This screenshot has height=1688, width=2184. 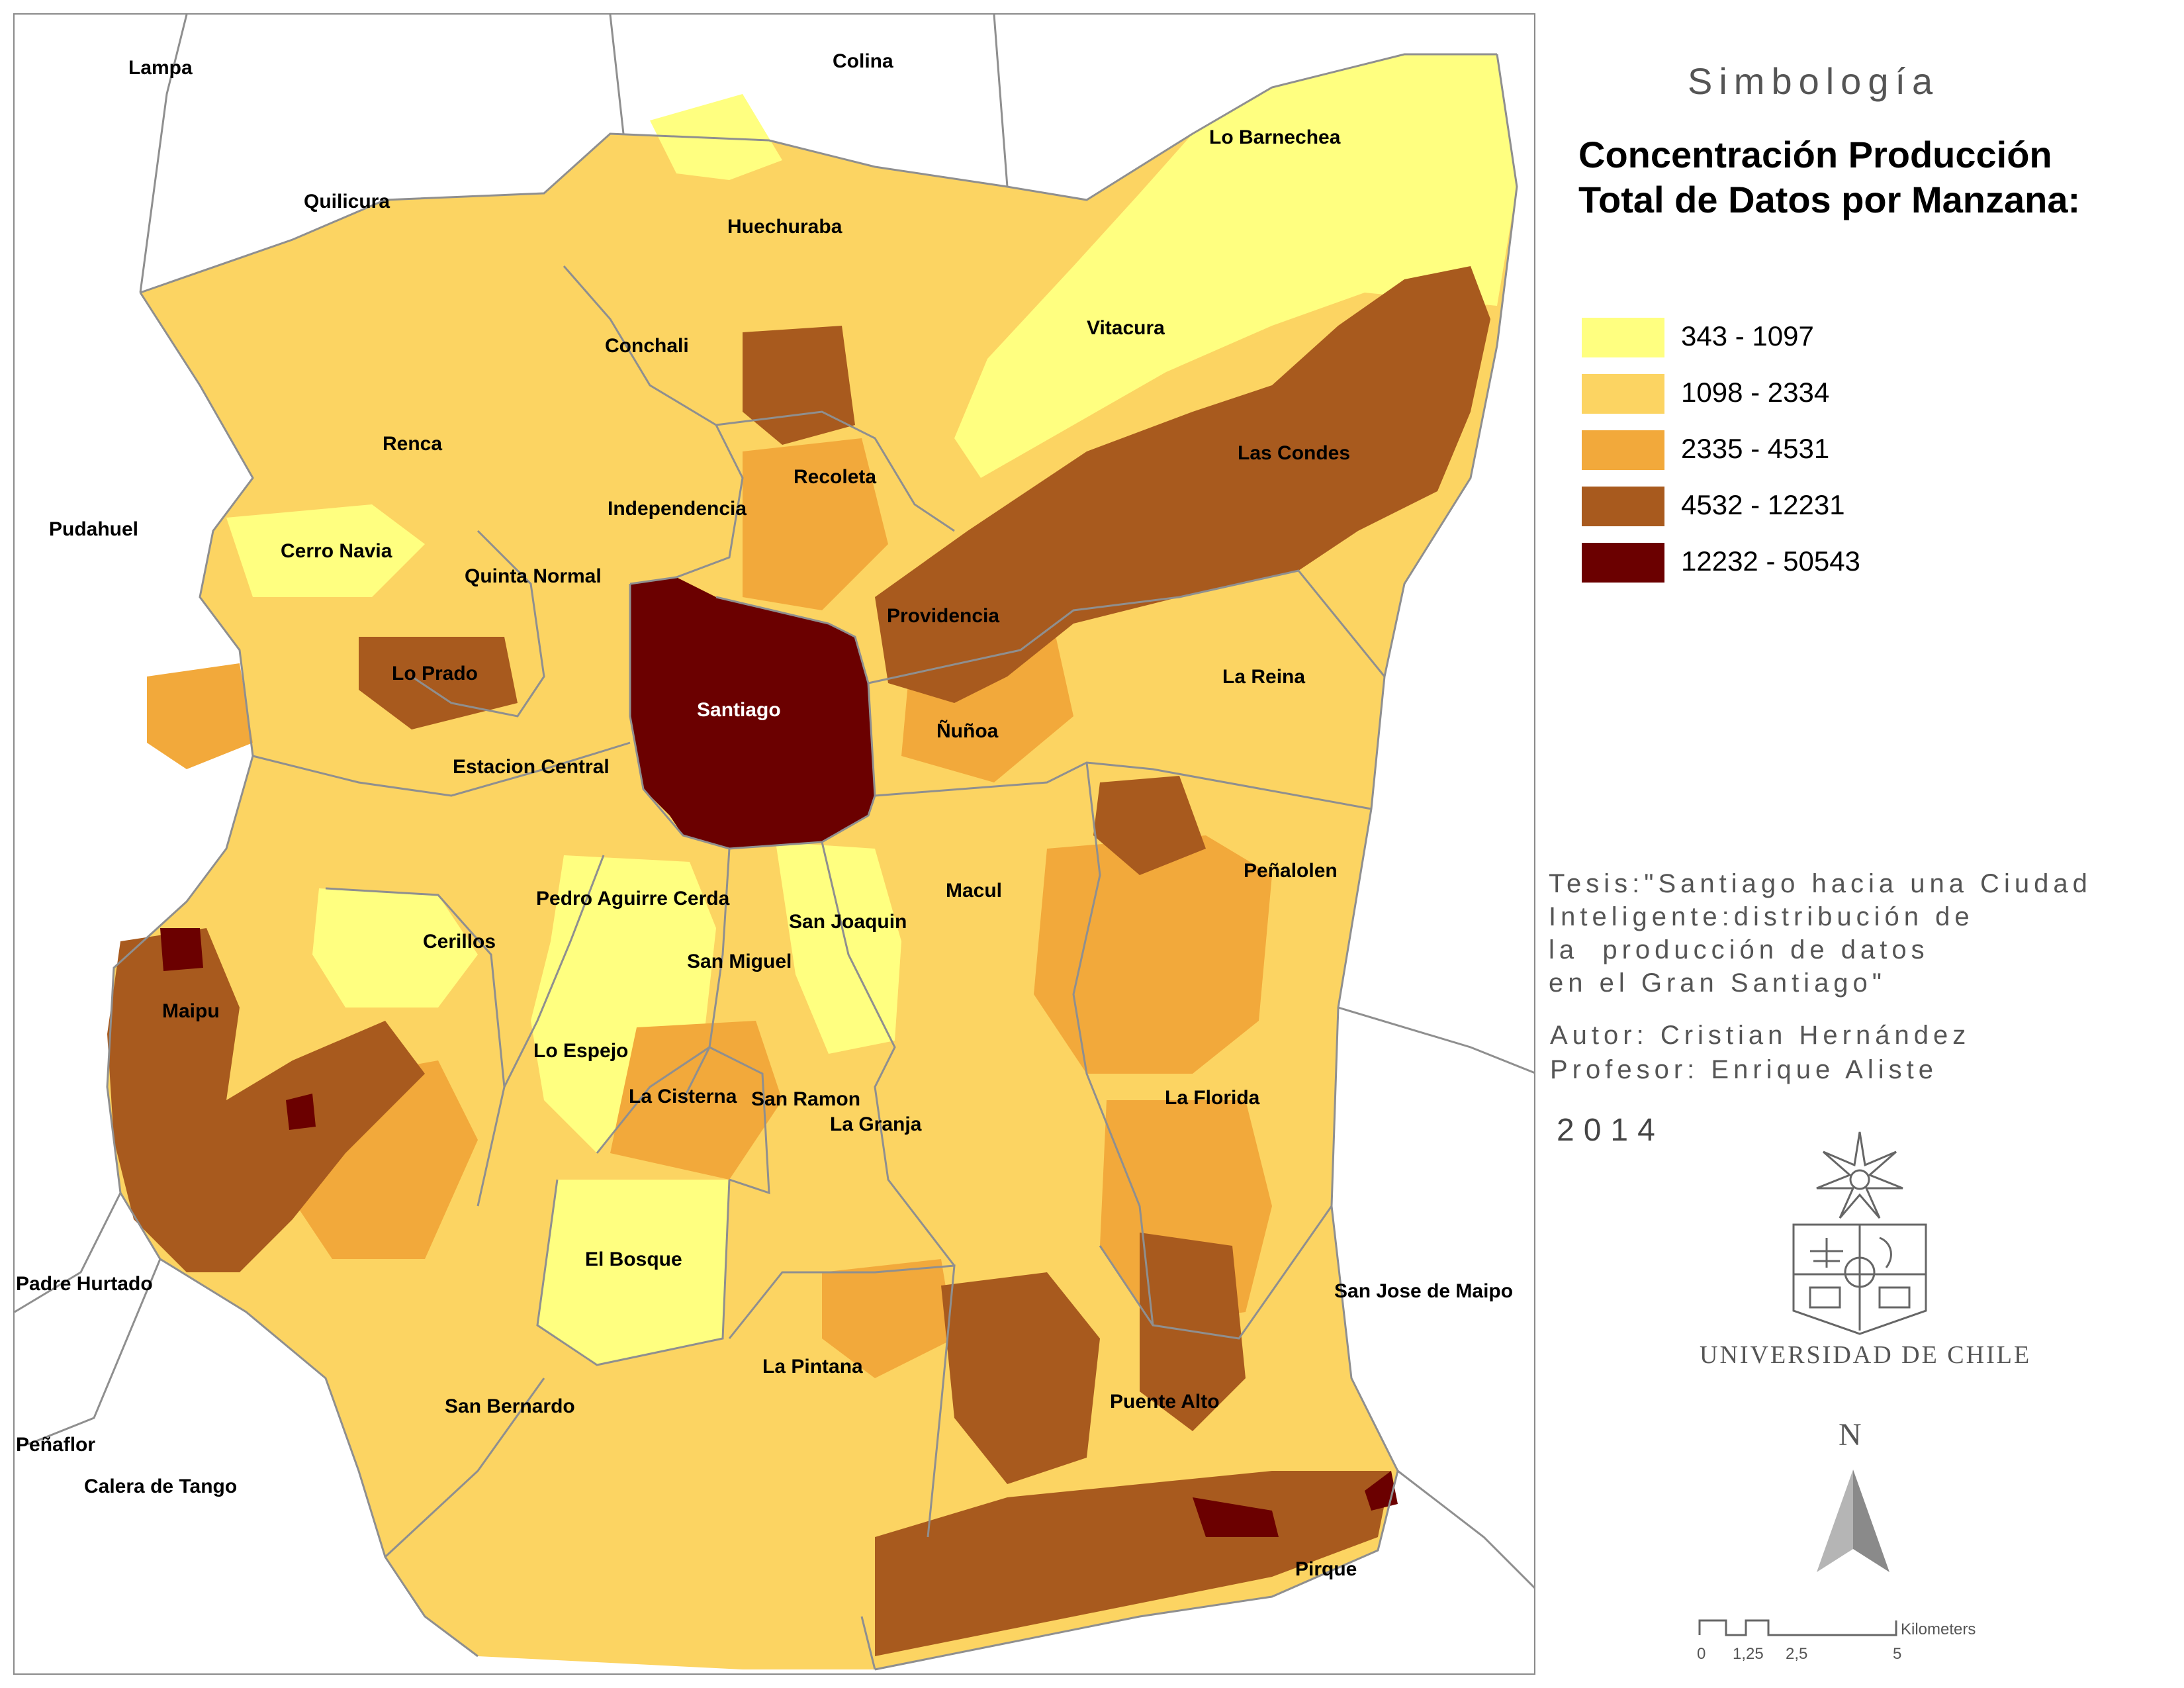 I want to click on label-la-cisterna: La Cisterna, so click(x=683, y=1096).